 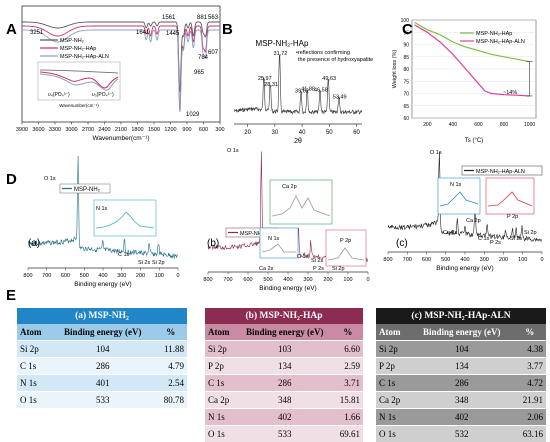 I want to click on tga-y-tick-label: 95, so click(x=406, y=33).